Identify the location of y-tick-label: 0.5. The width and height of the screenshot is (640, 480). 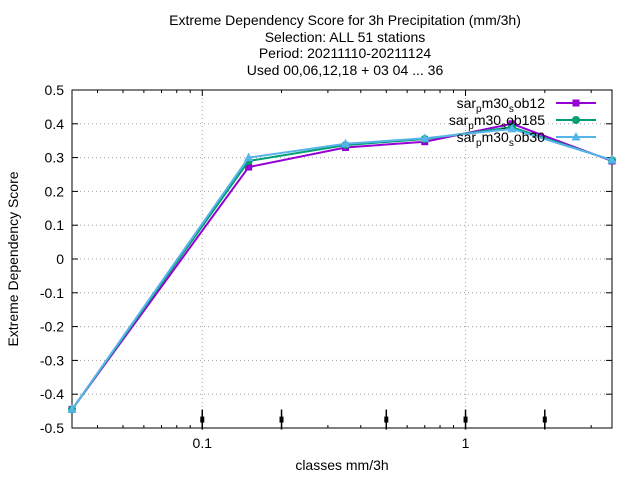
(55, 90).